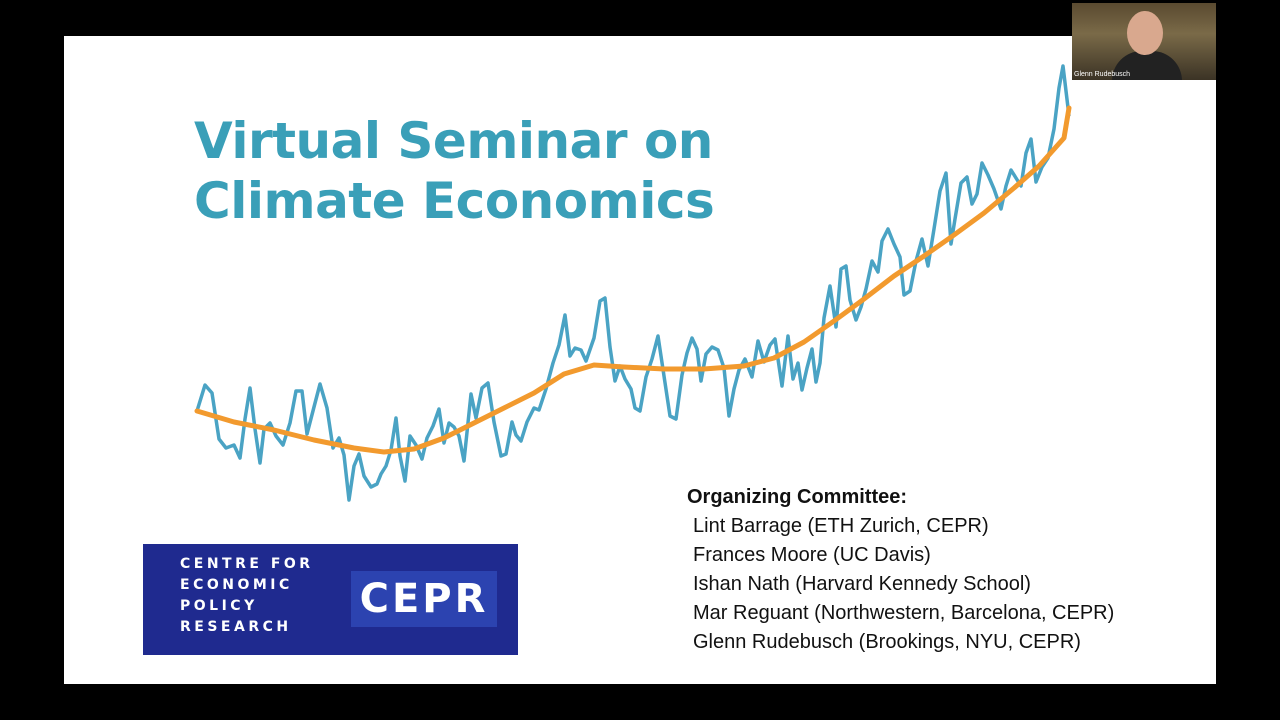 Image resolution: width=1280 pixels, height=720 pixels. I want to click on committee-member: Ishan Nath (Harvard Kennedy School), so click(862, 584).